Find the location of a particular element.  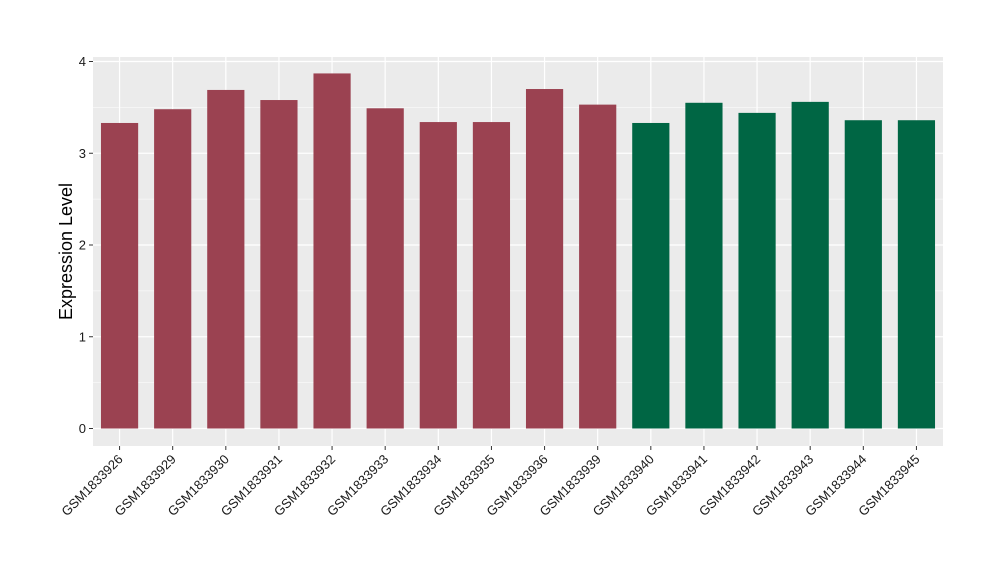

bar-GSM1833941 is located at coordinates (704, 265).